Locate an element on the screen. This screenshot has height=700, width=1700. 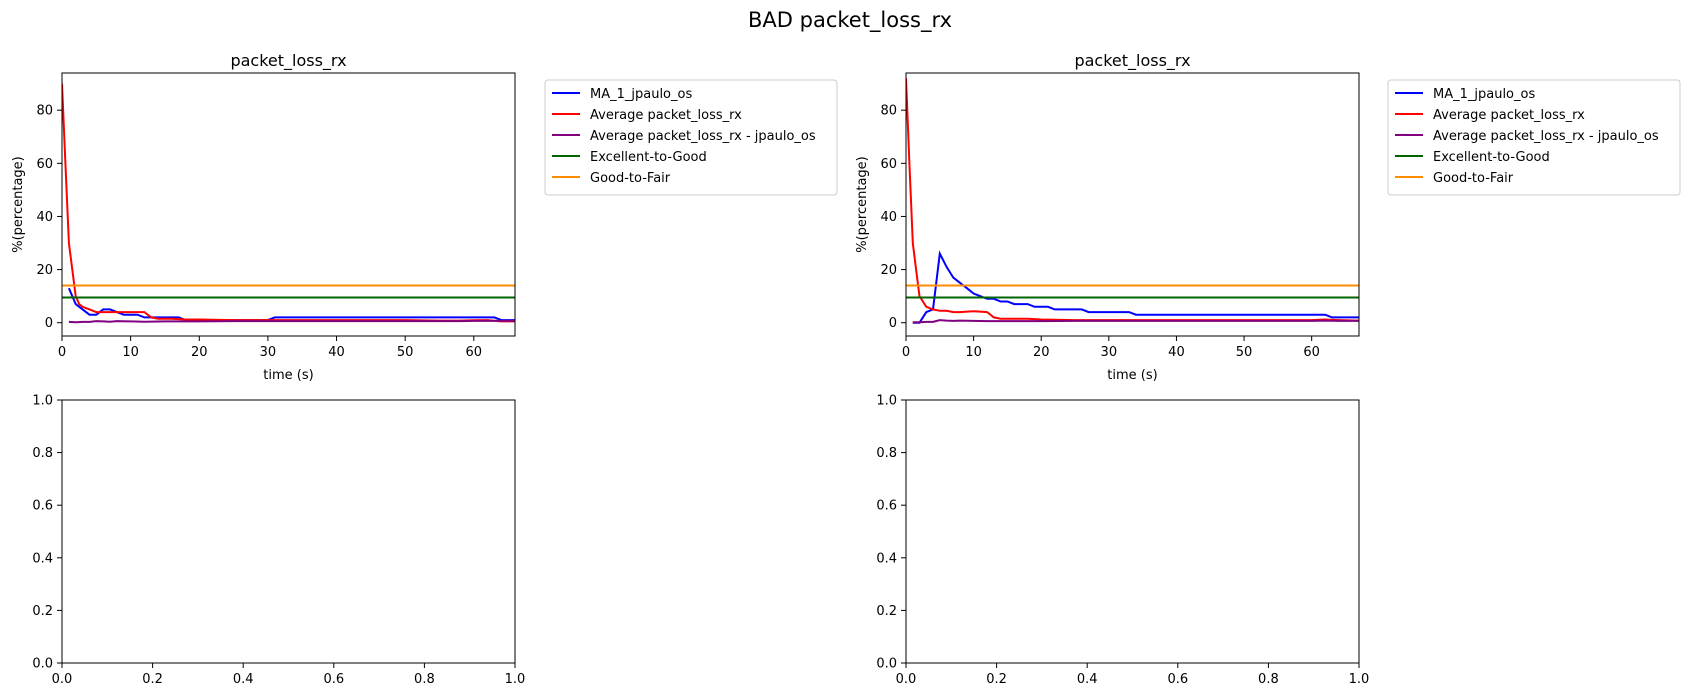
subplot-3: 0.0 0.2 0.4 0.6 0.8 1.0 0.0 0.2 0.4 0.6 0.8 1.0 is located at coordinates (278, 541).